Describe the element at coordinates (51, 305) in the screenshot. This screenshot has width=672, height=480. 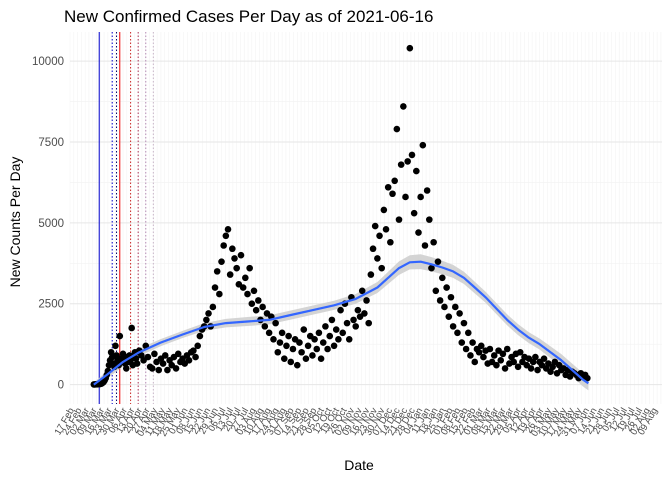
I see `y-tick-label: 2500` at that location.